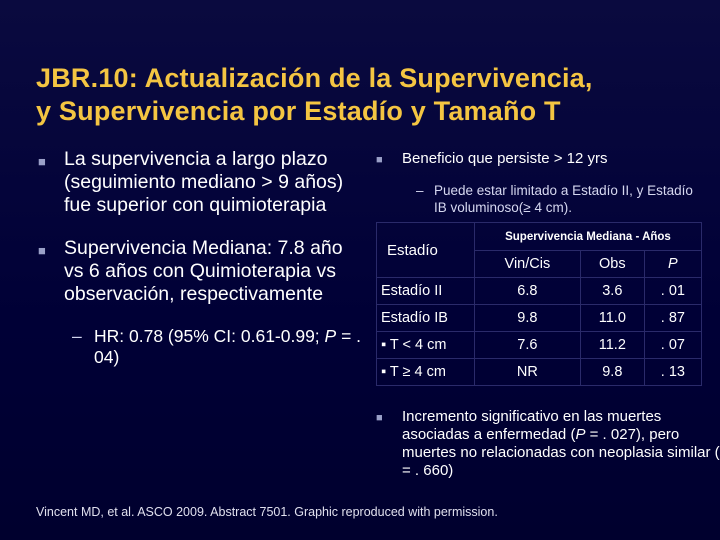 The height and width of the screenshot is (540, 720). I want to click on cell-vin-cis: NR, so click(527, 372).